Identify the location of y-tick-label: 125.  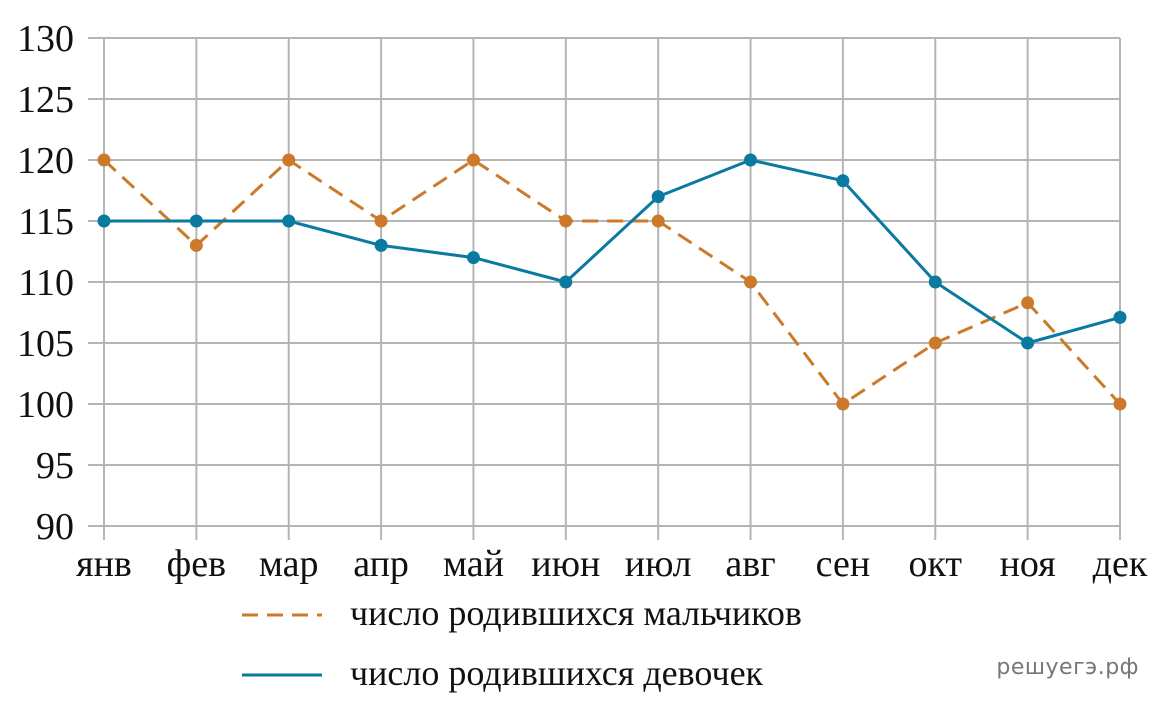
(45, 100).